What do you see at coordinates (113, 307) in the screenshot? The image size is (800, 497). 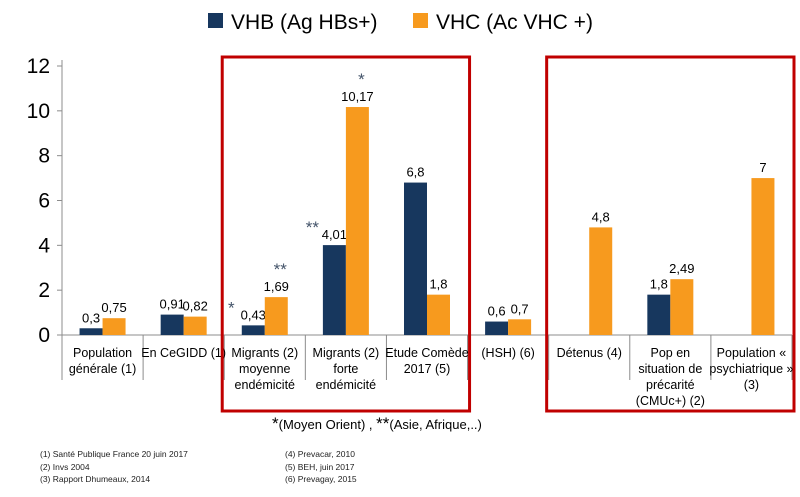 I see `data-label: 0,75` at bounding box center [113, 307].